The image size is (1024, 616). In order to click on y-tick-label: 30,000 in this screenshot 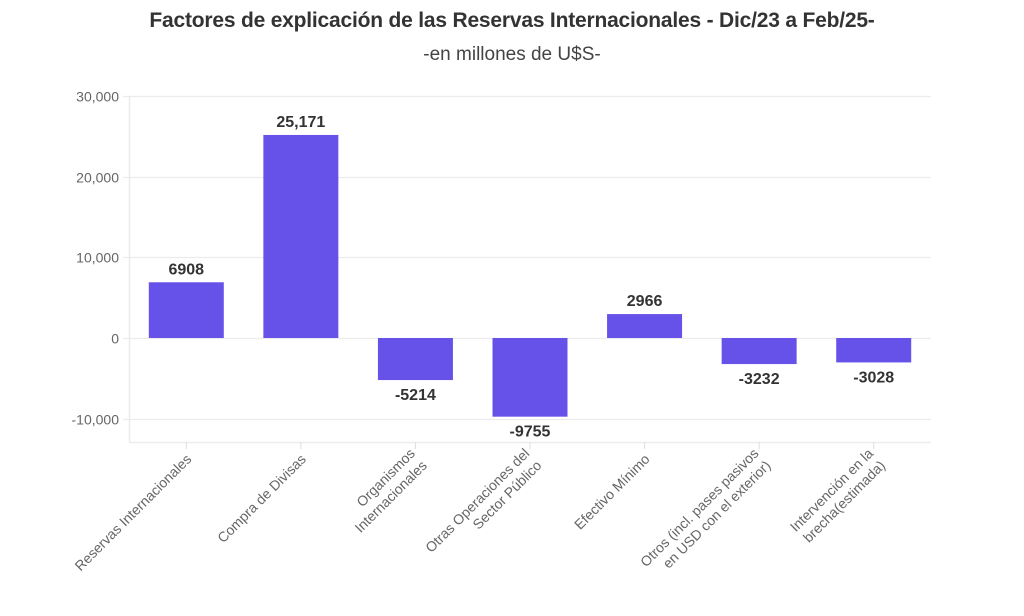, I will do `click(97, 97)`.